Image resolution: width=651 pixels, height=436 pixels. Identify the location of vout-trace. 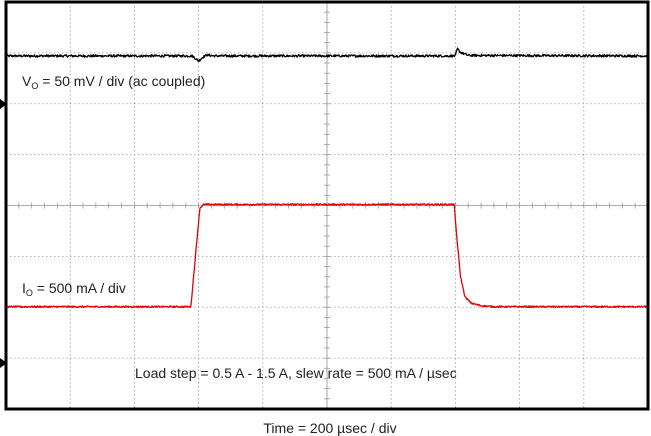
(327, 54).